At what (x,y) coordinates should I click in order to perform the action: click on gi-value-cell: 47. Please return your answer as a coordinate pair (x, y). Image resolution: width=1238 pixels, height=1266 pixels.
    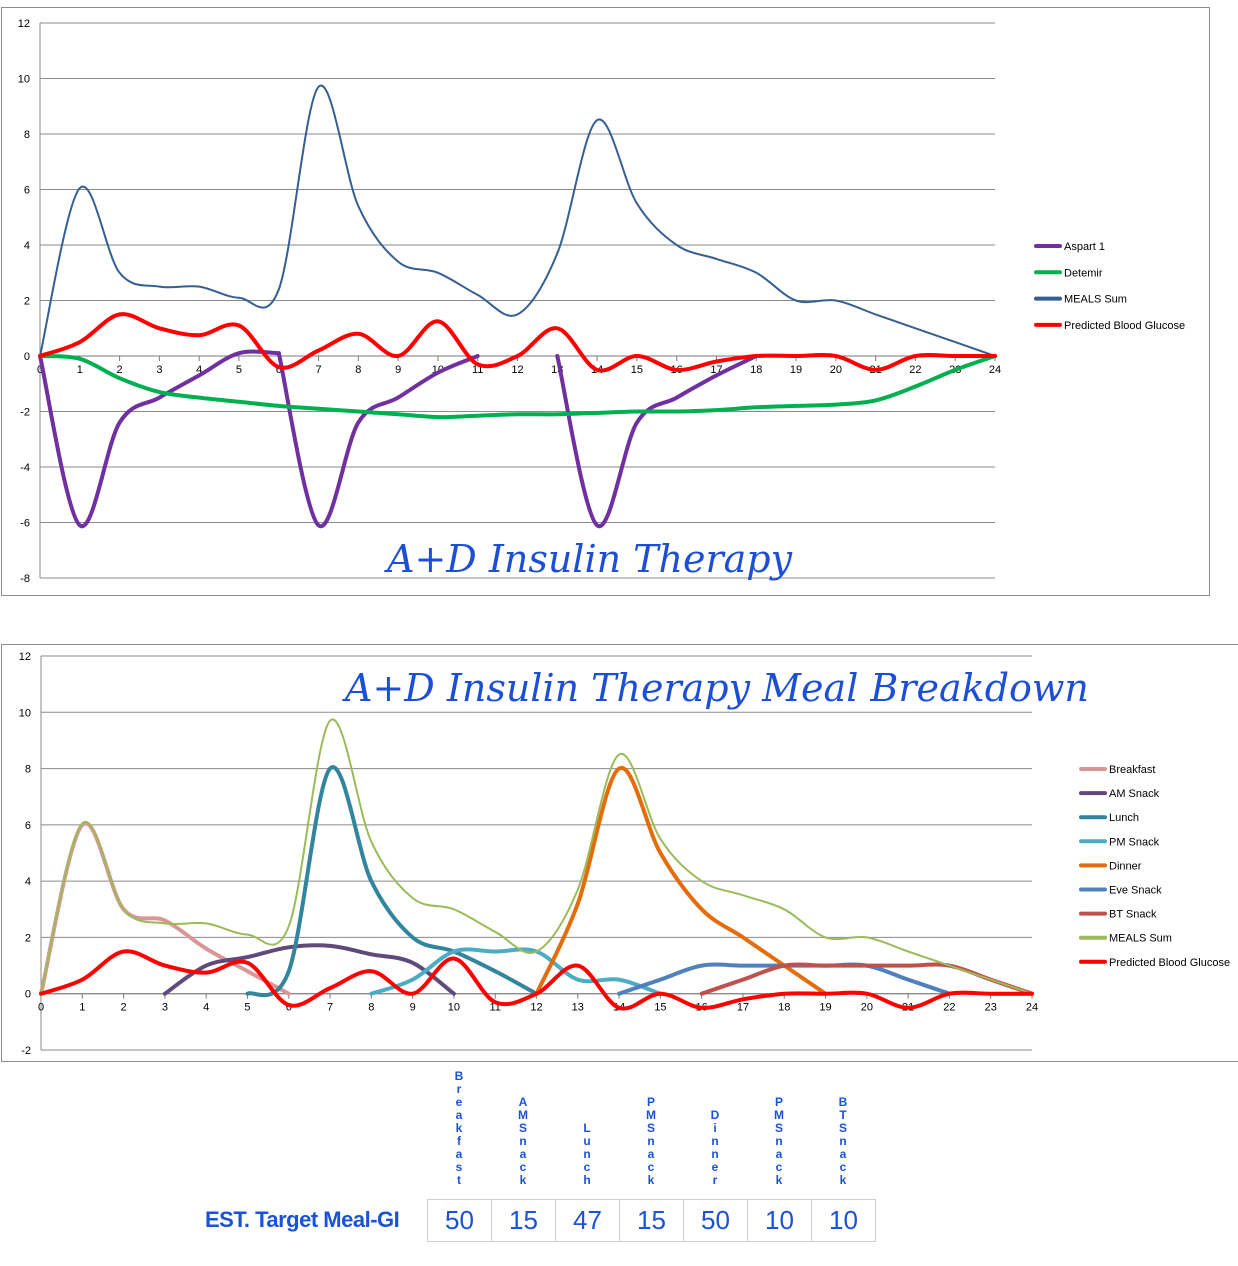
    Looking at the image, I should click on (587, 1220).